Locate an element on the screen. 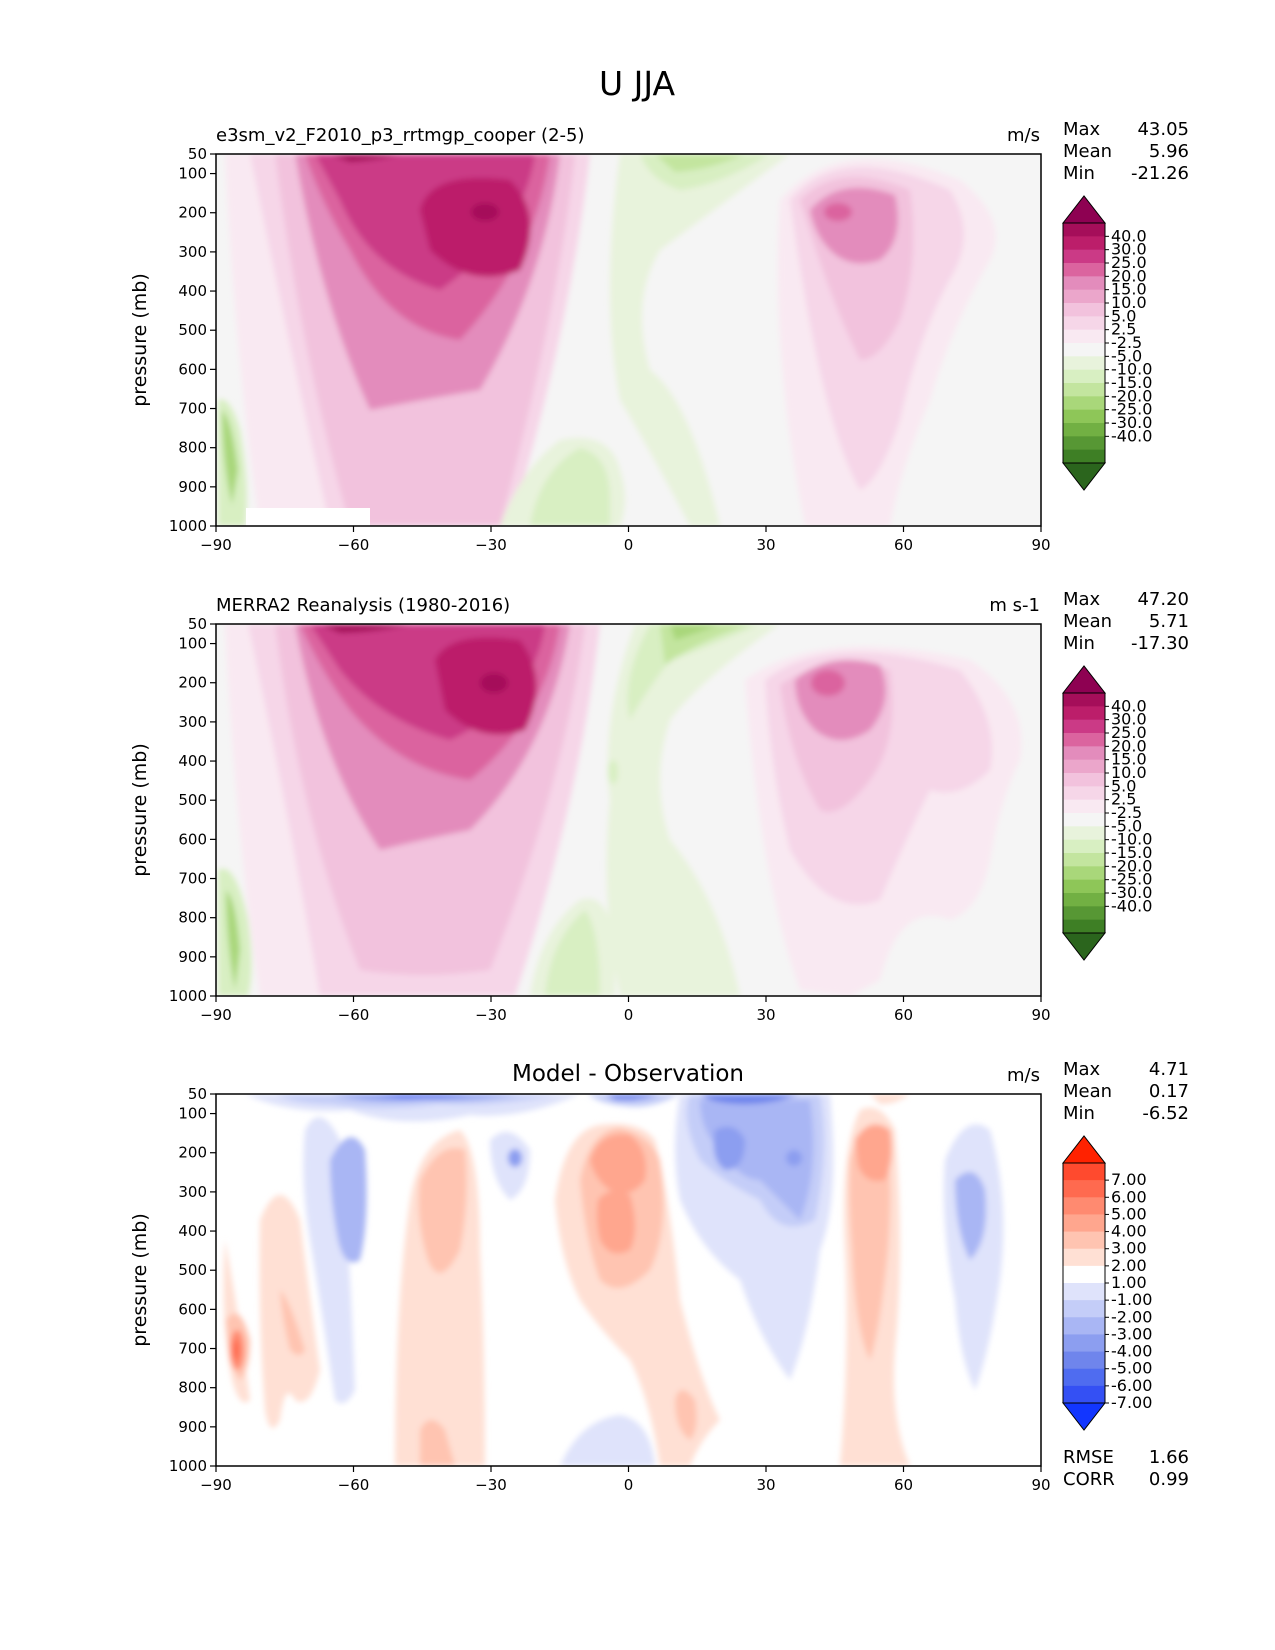  colorbar-label: -30.0 is located at coordinates (1131, 422).